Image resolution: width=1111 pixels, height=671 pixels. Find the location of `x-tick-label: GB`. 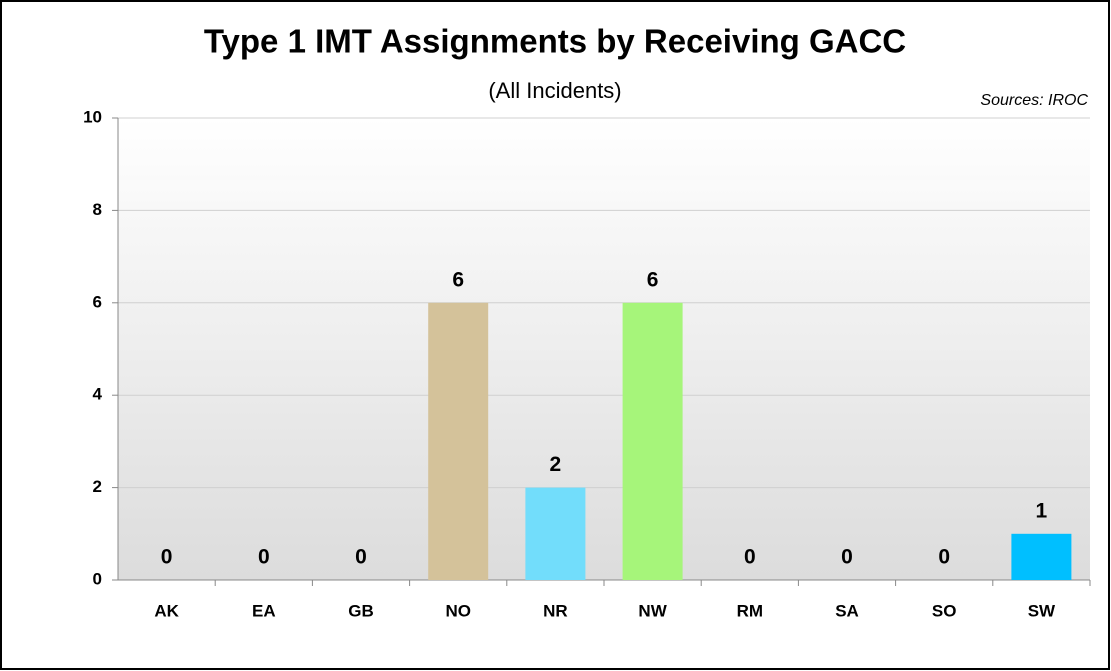

x-tick-label: GB is located at coordinates (361, 610).